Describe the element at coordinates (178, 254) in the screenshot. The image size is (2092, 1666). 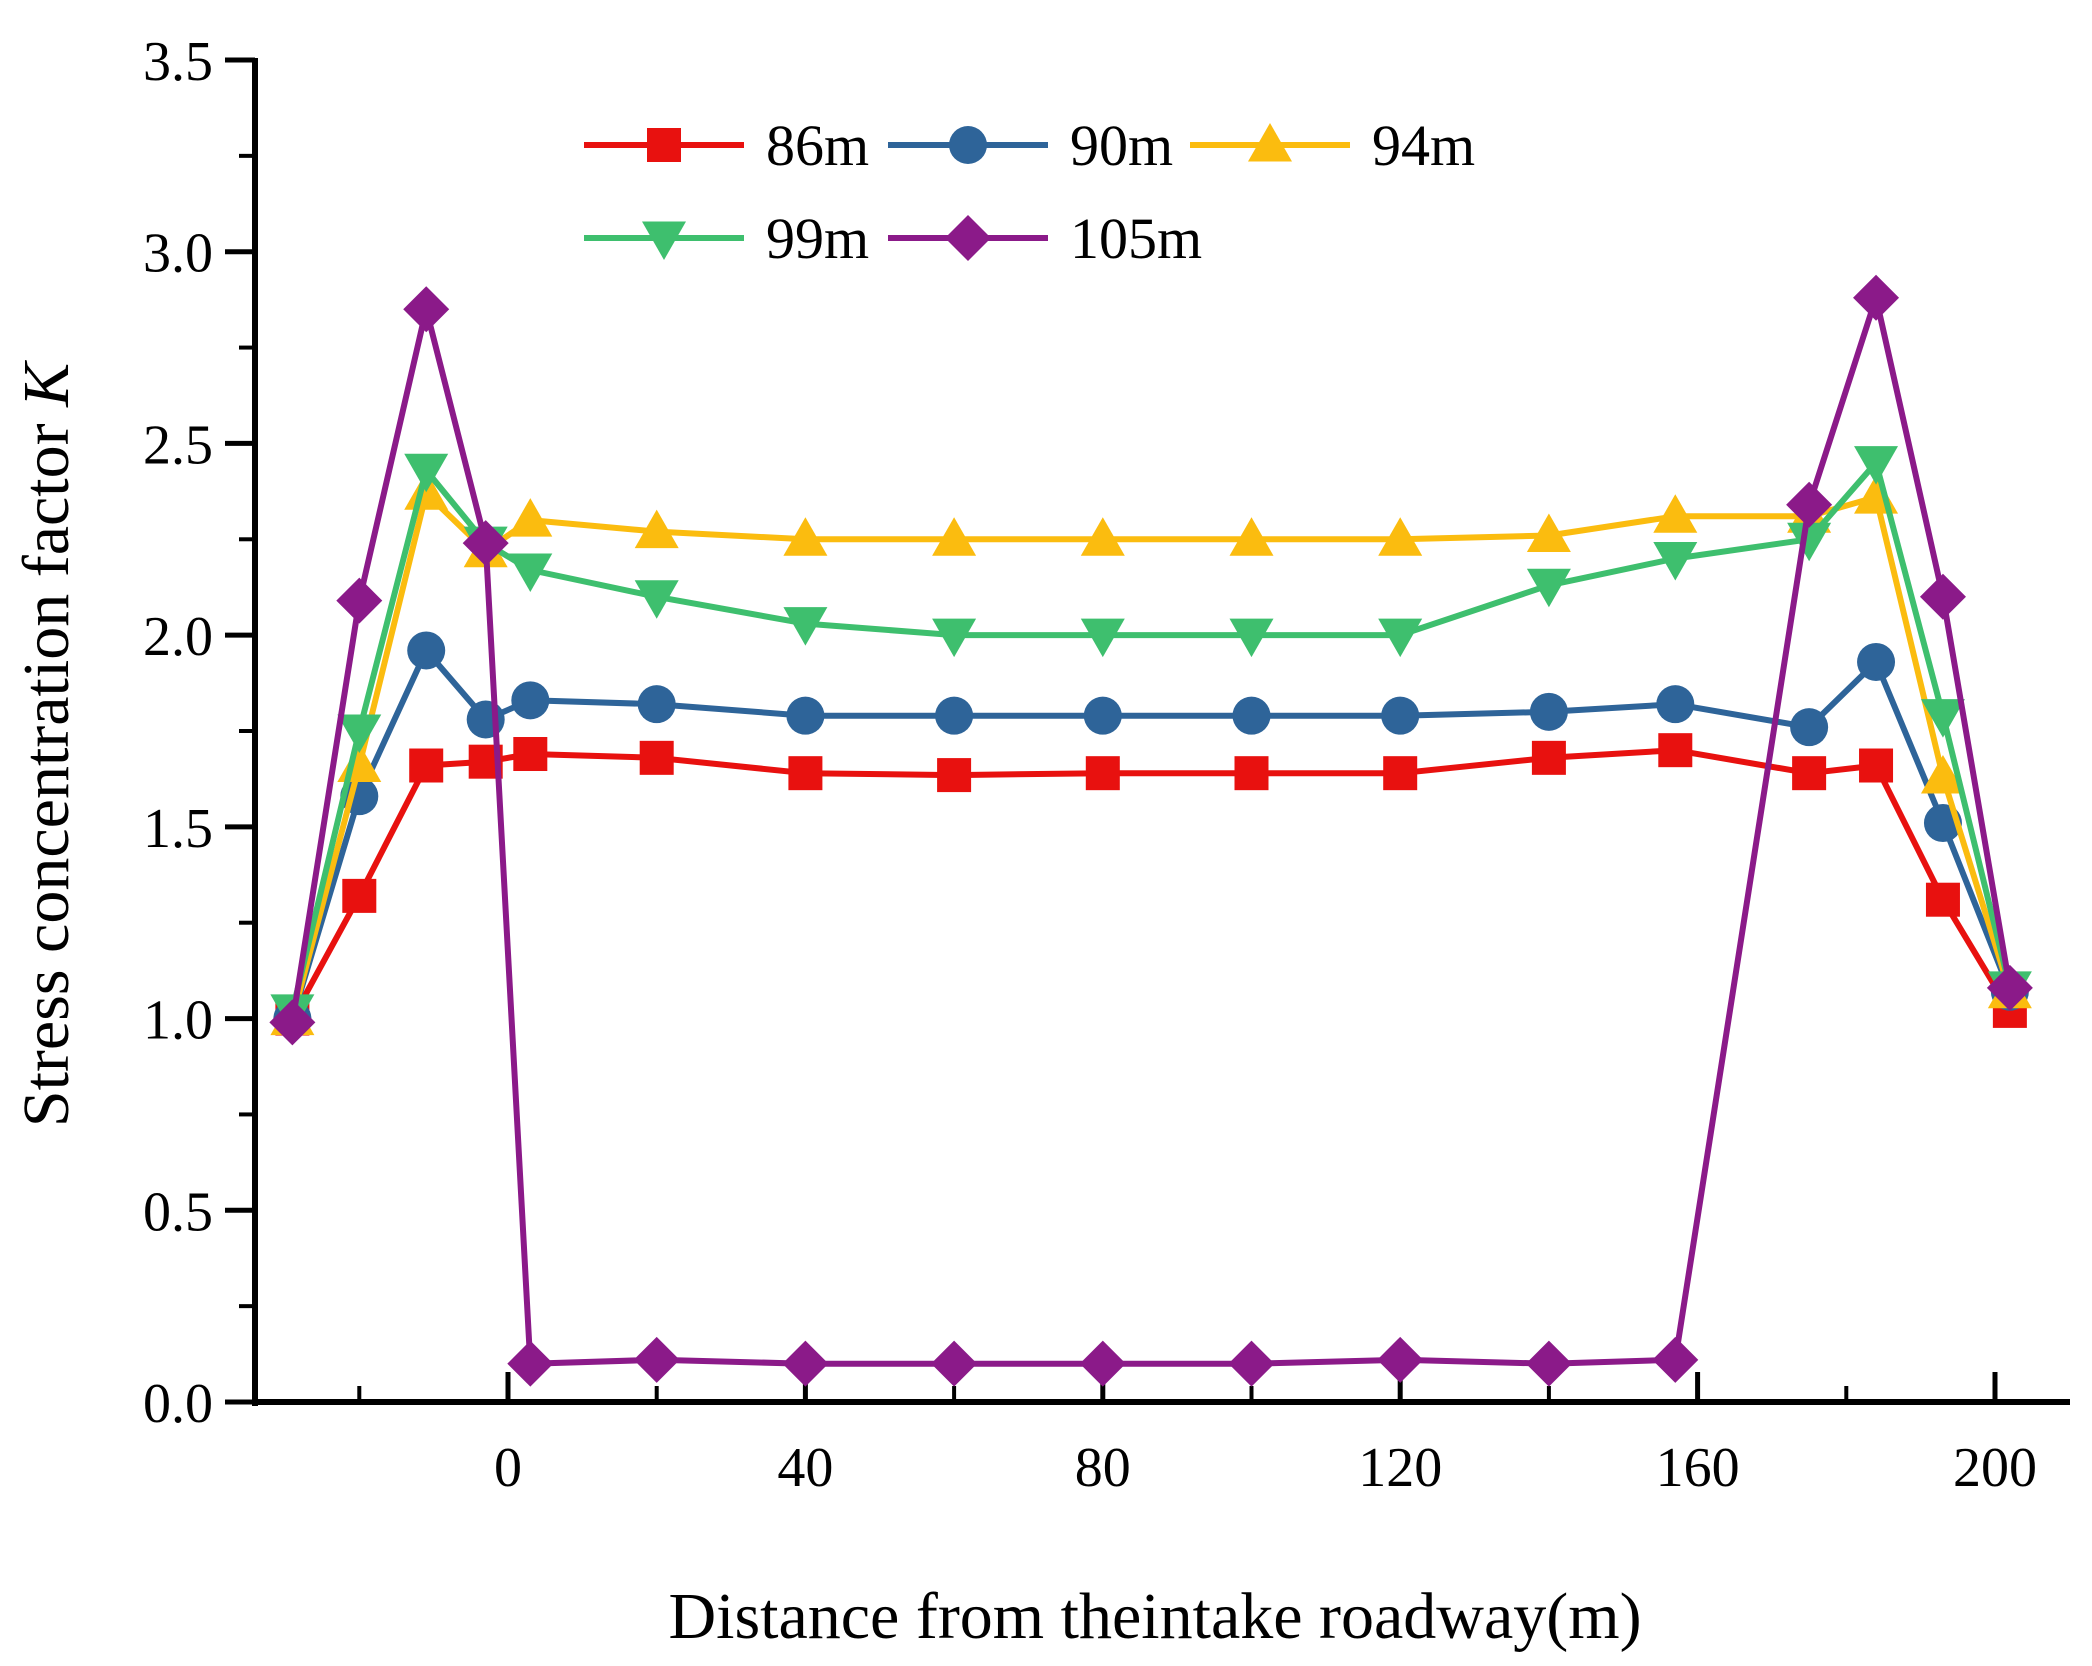
I see `y-tick-label: 3.0` at that location.